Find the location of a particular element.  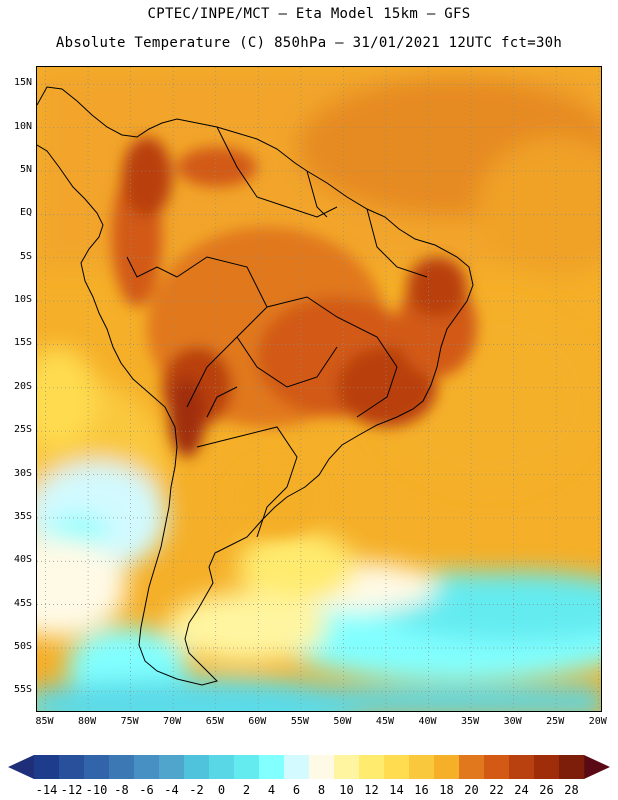

latitude-label: 15S is located at coordinates (22, 343).